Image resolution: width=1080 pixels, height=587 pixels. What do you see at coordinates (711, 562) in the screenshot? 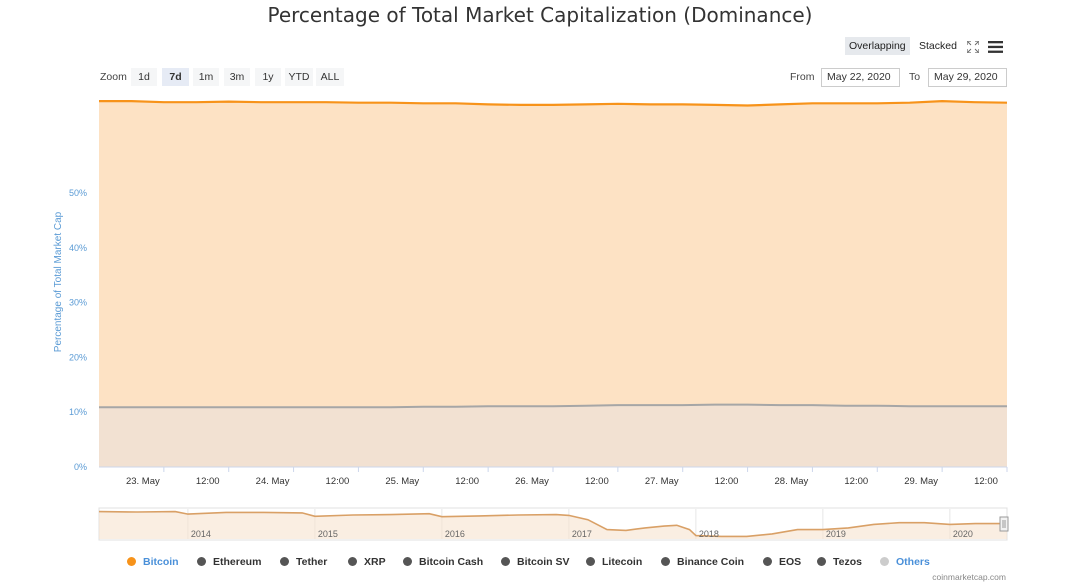
I see `legend-label: Binance Coin` at bounding box center [711, 562].